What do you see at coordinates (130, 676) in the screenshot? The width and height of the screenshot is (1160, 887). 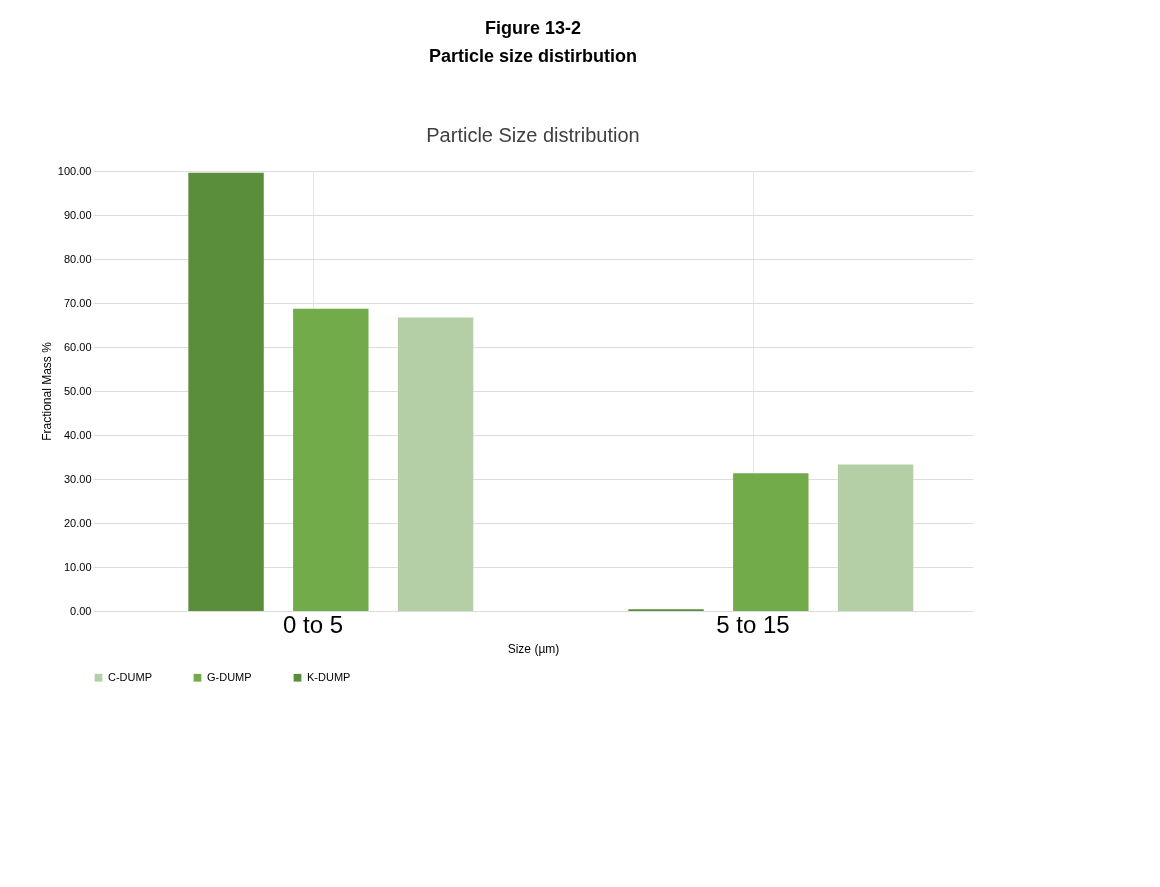 I see `legend-label: C-DUMP` at bounding box center [130, 676].